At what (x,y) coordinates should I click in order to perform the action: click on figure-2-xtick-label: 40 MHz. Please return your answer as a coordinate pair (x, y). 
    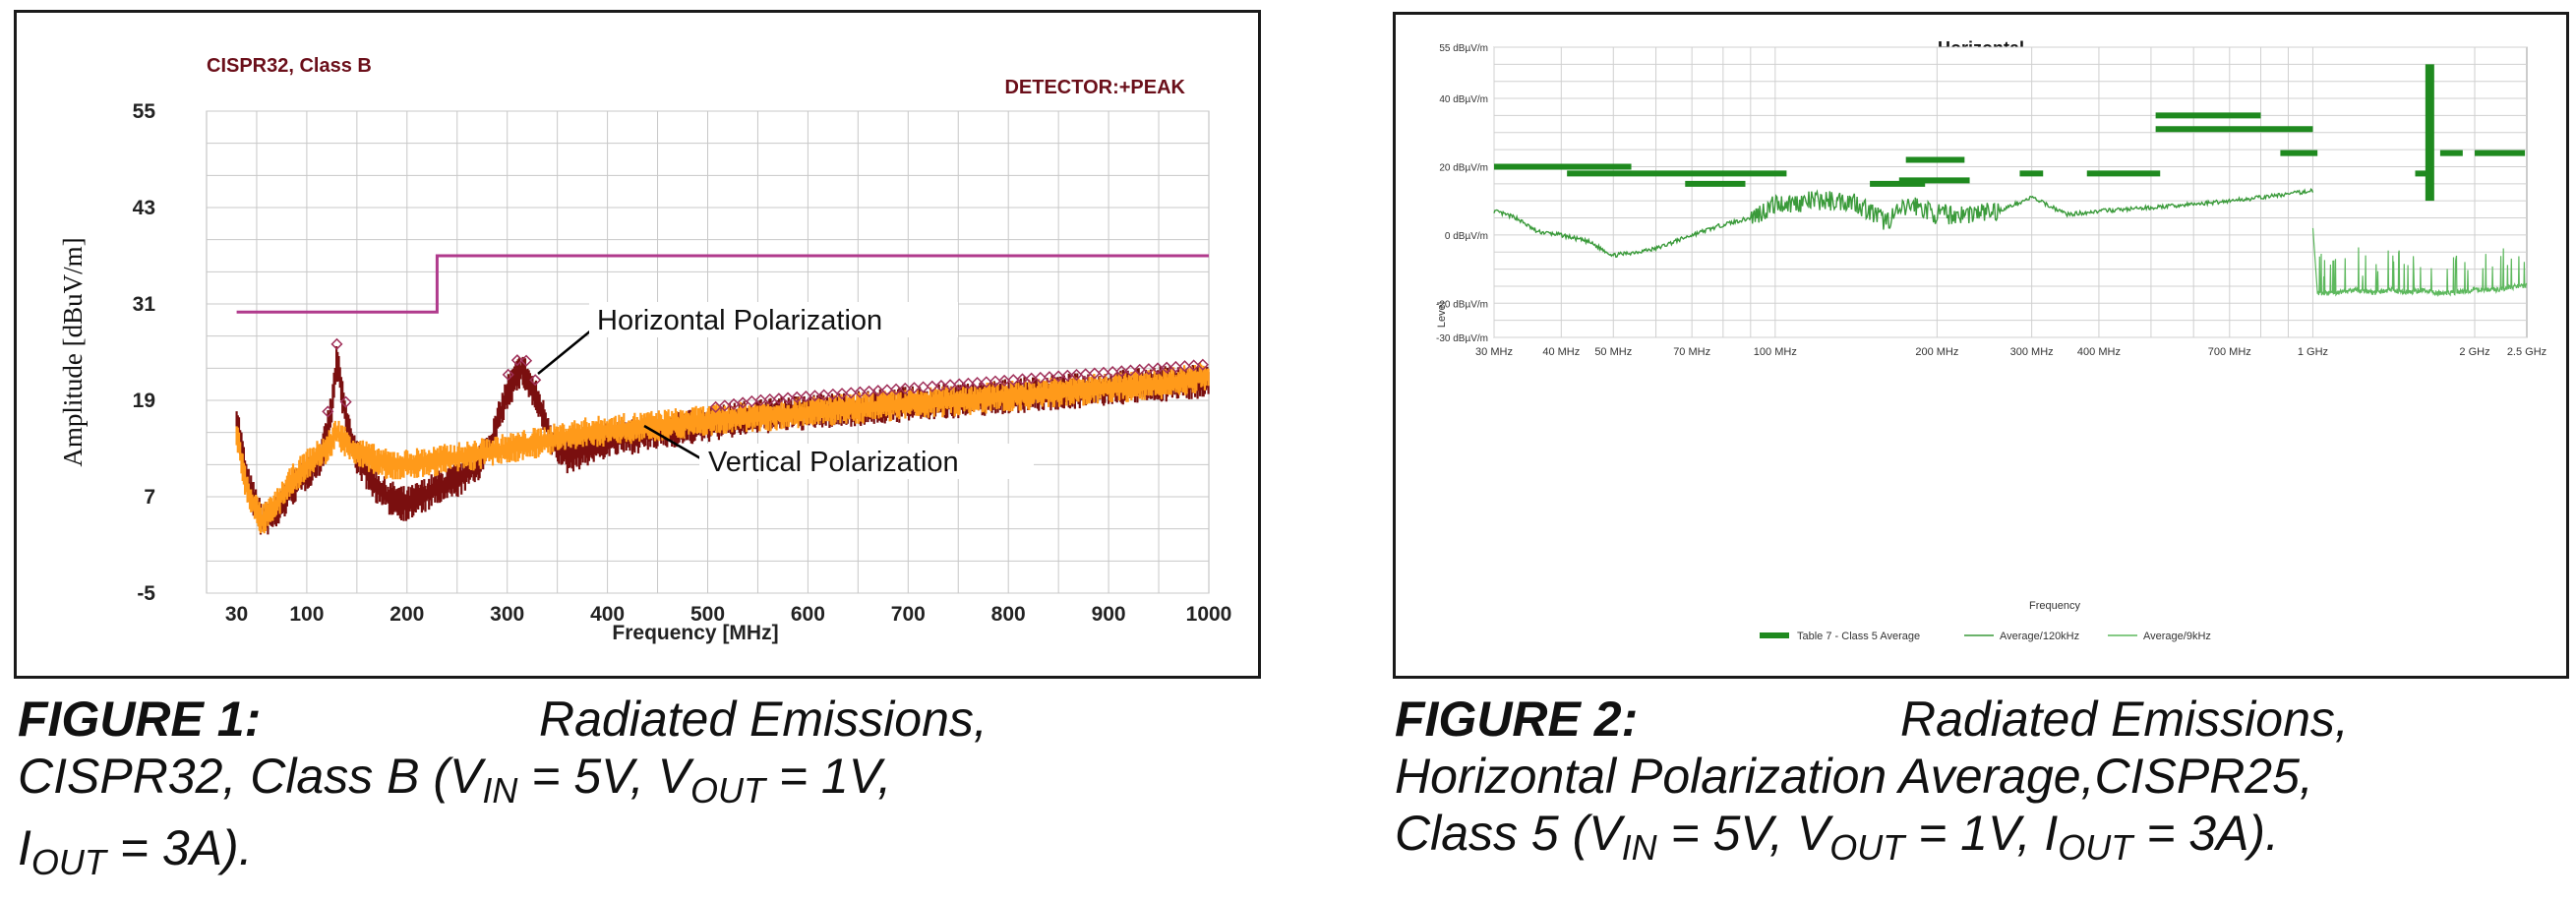
    Looking at the image, I should click on (1561, 352).